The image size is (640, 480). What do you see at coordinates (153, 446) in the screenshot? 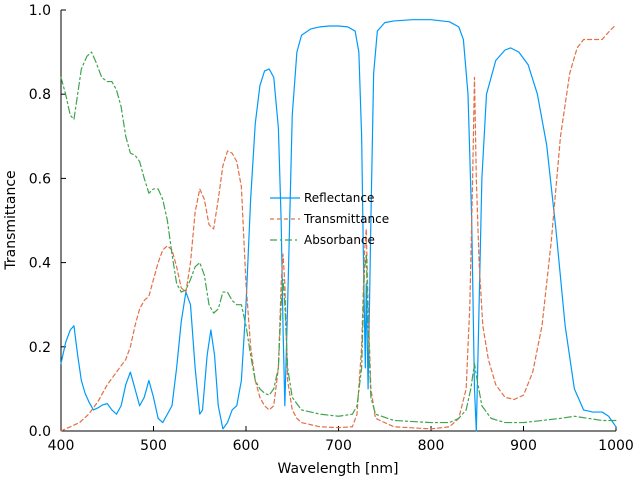
I see `x-tick-label: 500` at bounding box center [153, 446].